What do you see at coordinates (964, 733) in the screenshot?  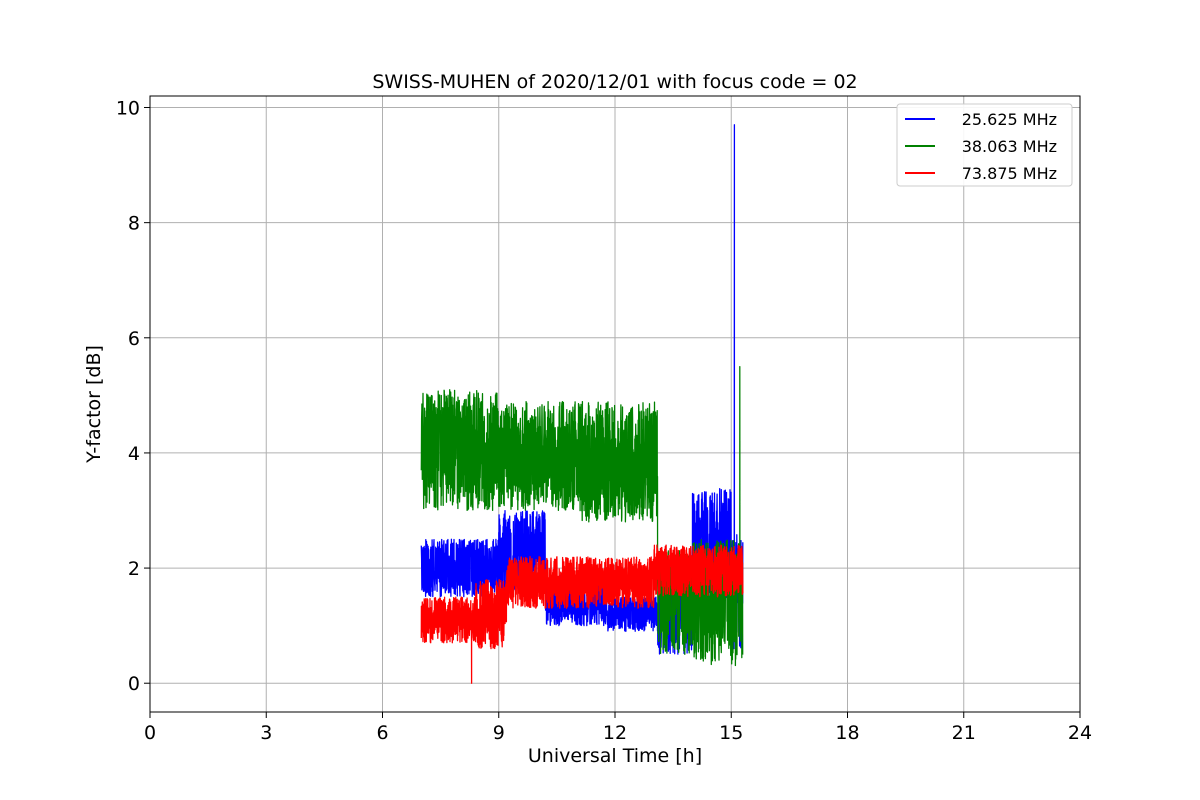 I see `x-tick-label: 21` at bounding box center [964, 733].